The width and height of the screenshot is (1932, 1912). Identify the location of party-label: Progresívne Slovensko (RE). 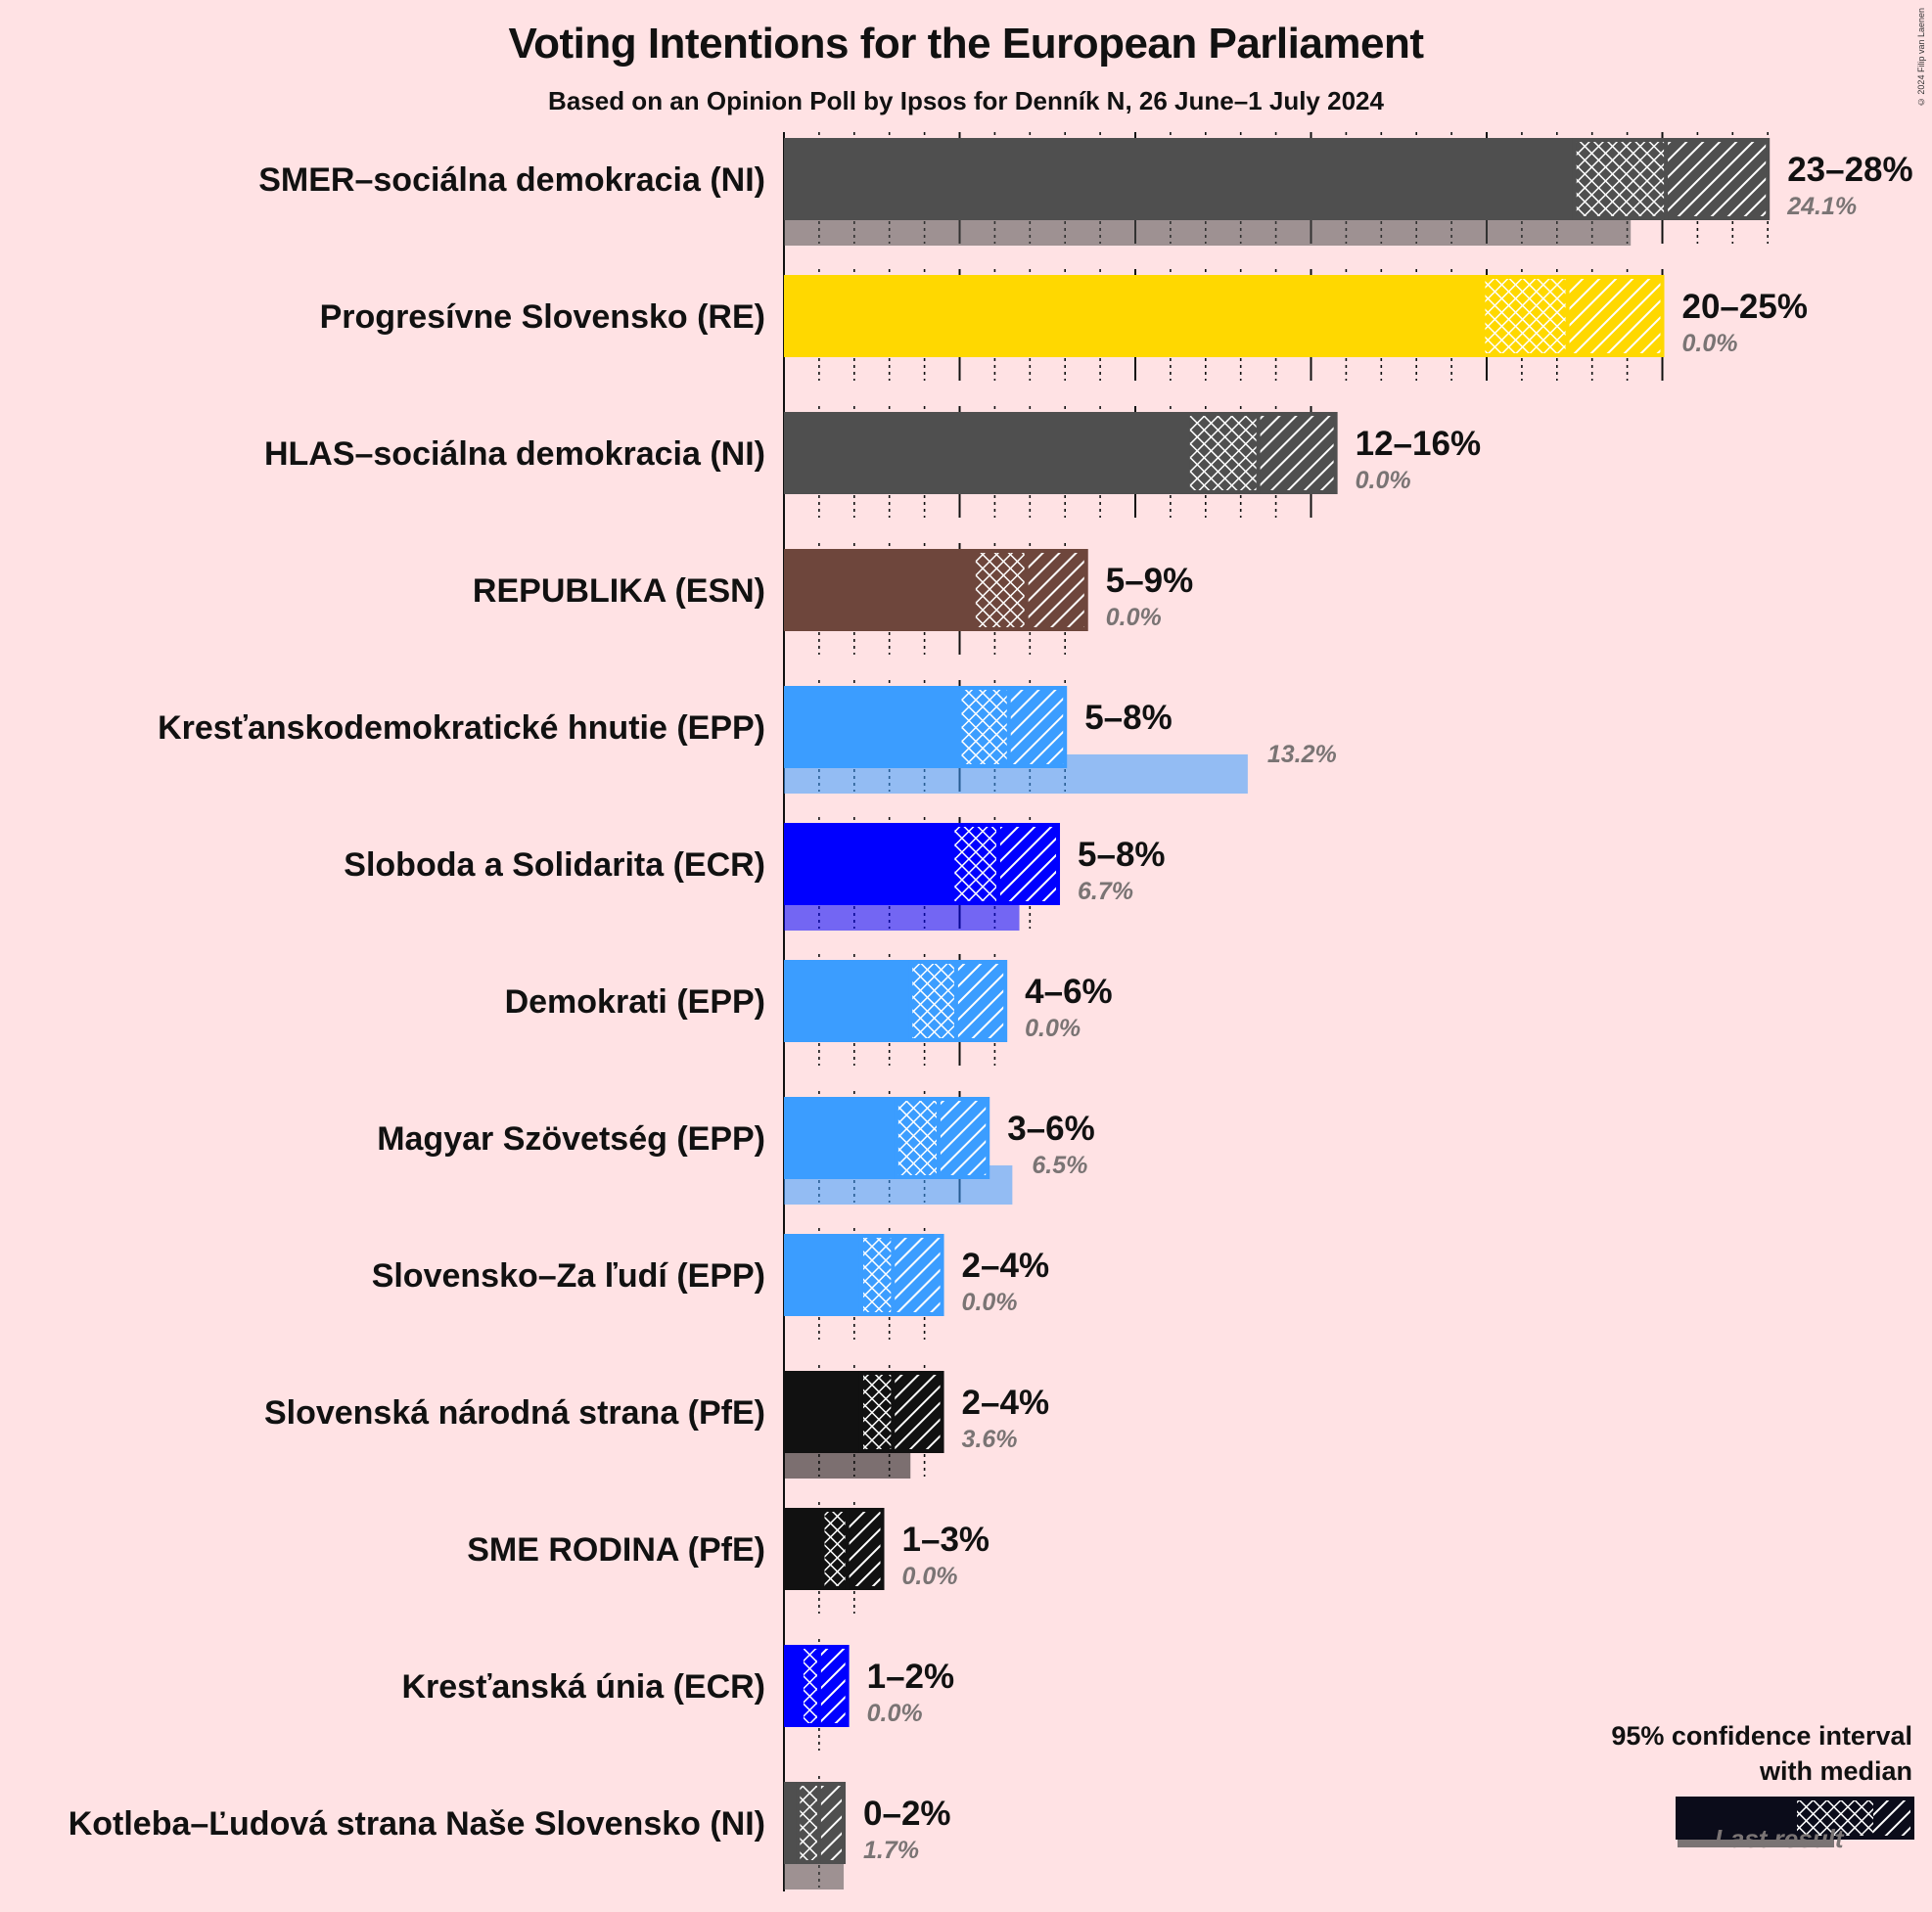
(542, 317).